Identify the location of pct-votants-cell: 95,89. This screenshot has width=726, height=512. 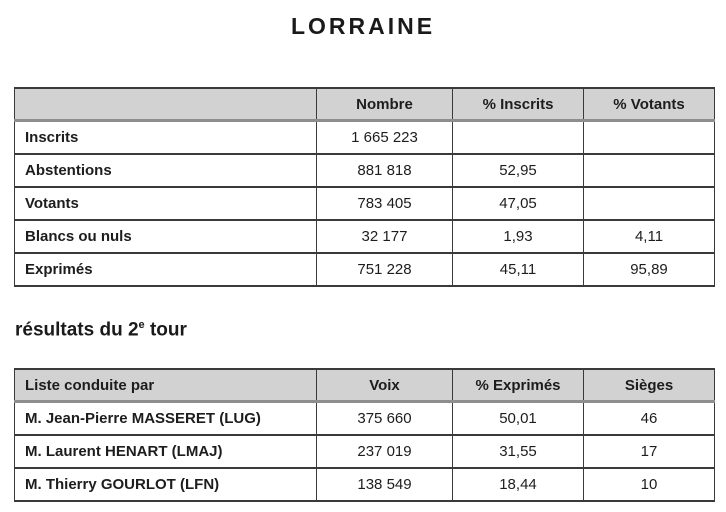
(649, 269).